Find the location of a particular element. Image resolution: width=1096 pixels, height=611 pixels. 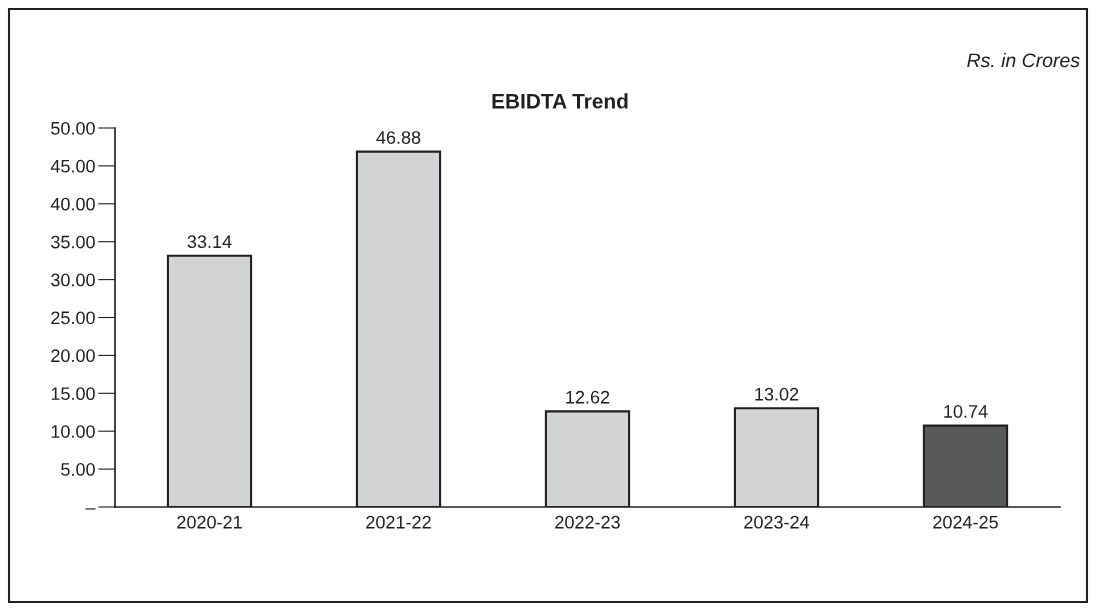

x-tick-label: 2021-22 is located at coordinates (398, 522).